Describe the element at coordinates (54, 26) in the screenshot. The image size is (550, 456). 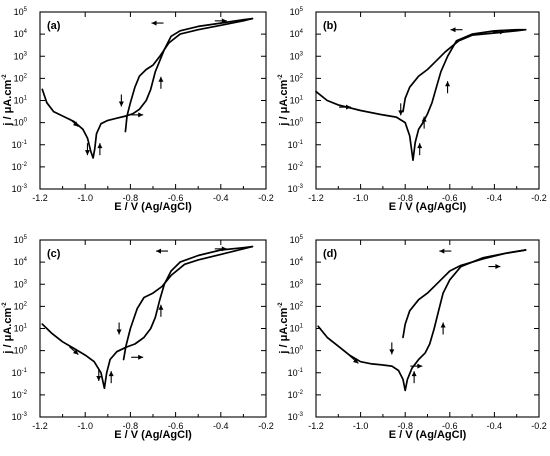
I see `panel-label: (a)` at that location.